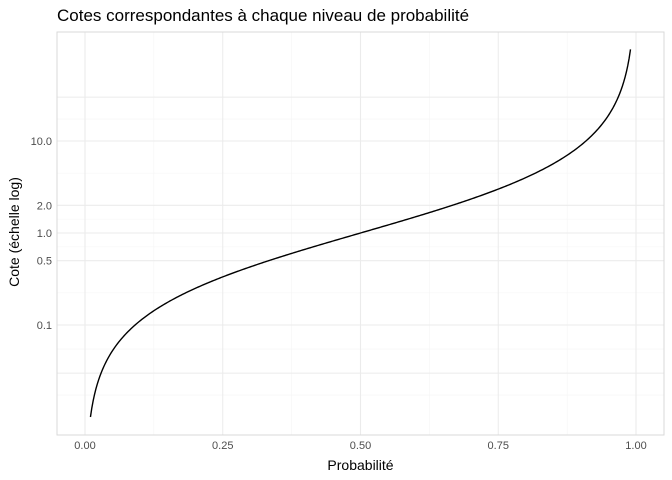  I want to click on y-tick-label: 1.0, so click(44, 234).